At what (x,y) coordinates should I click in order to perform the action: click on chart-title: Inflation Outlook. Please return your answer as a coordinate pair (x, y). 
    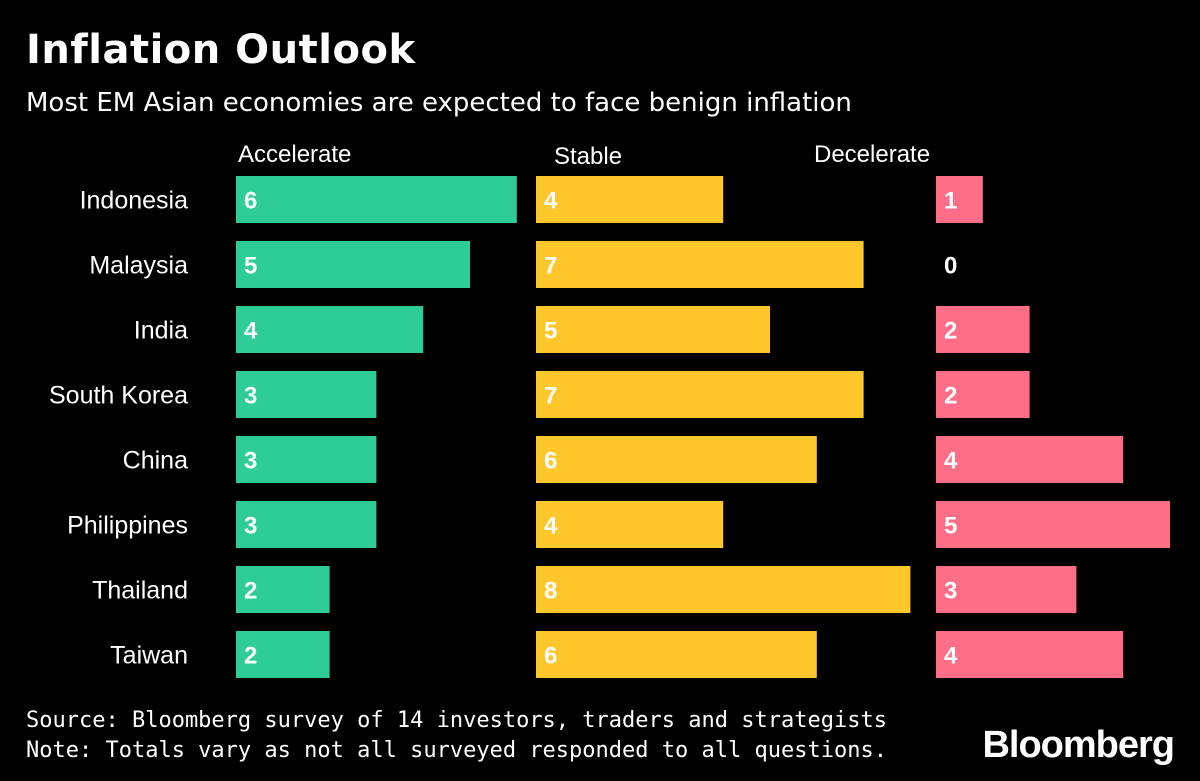
    Looking at the image, I should click on (221, 50).